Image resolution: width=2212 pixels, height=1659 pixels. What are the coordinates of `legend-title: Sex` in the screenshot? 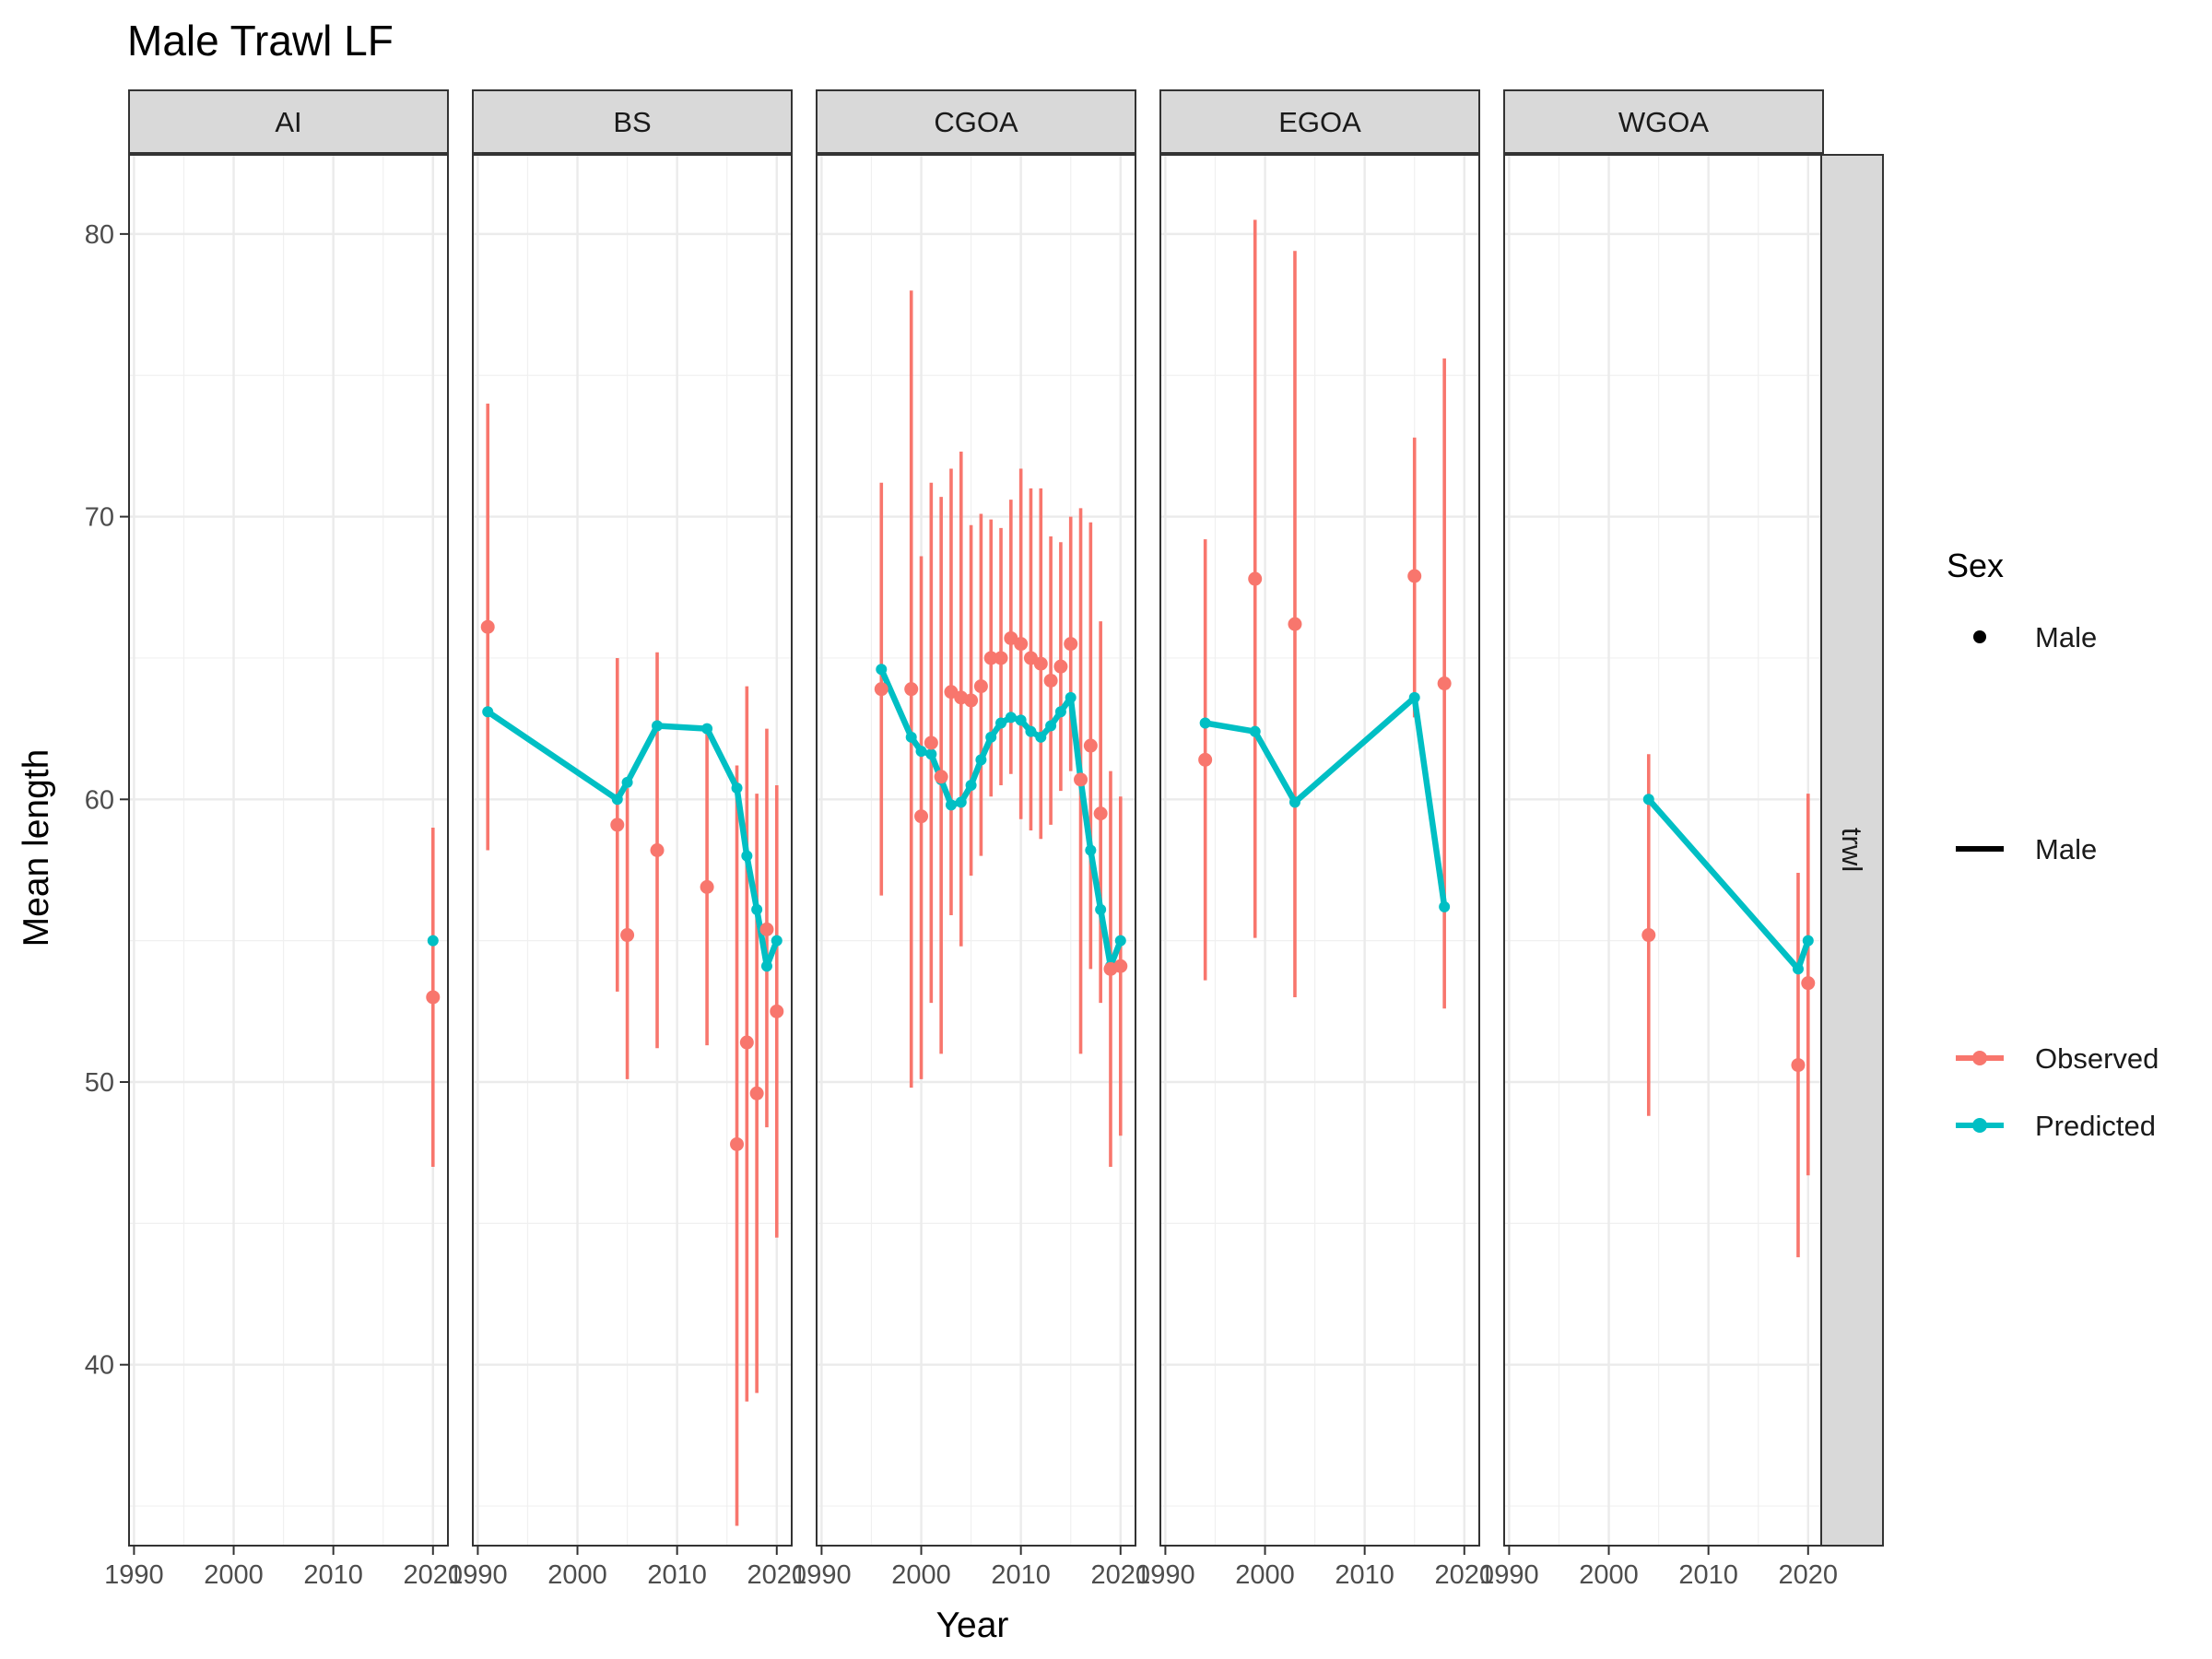 It's located at (1975, 565).